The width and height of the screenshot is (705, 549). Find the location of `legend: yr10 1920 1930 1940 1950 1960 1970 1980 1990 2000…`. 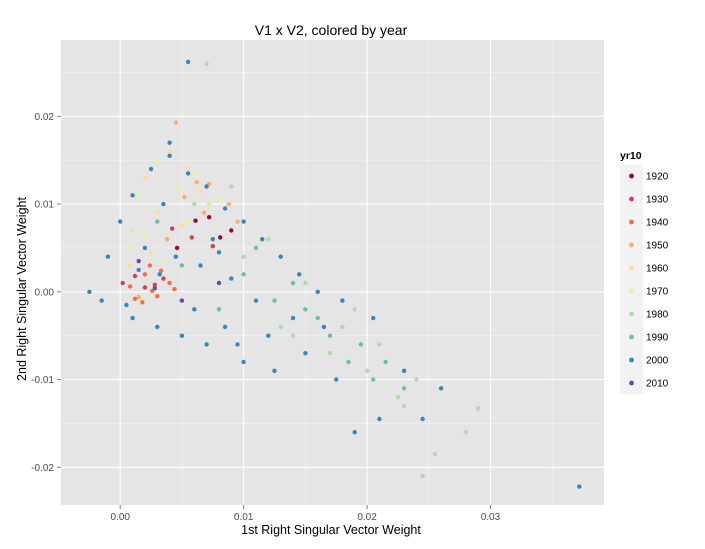

legend: yr10 1920 1930 1940 1950 1960 1970 1980 1990 2000… is located at coordinates (644, 272).